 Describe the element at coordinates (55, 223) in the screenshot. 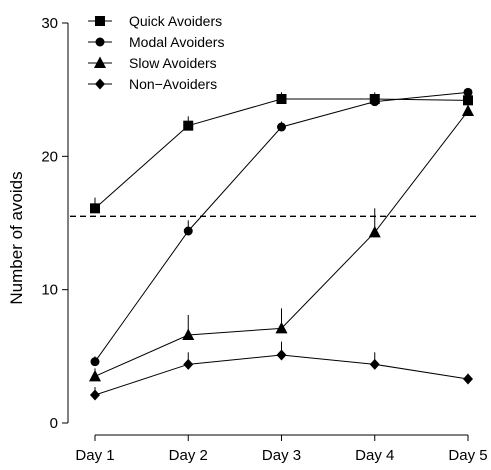

I see `y-axis: 0 10 20 30` at that location.